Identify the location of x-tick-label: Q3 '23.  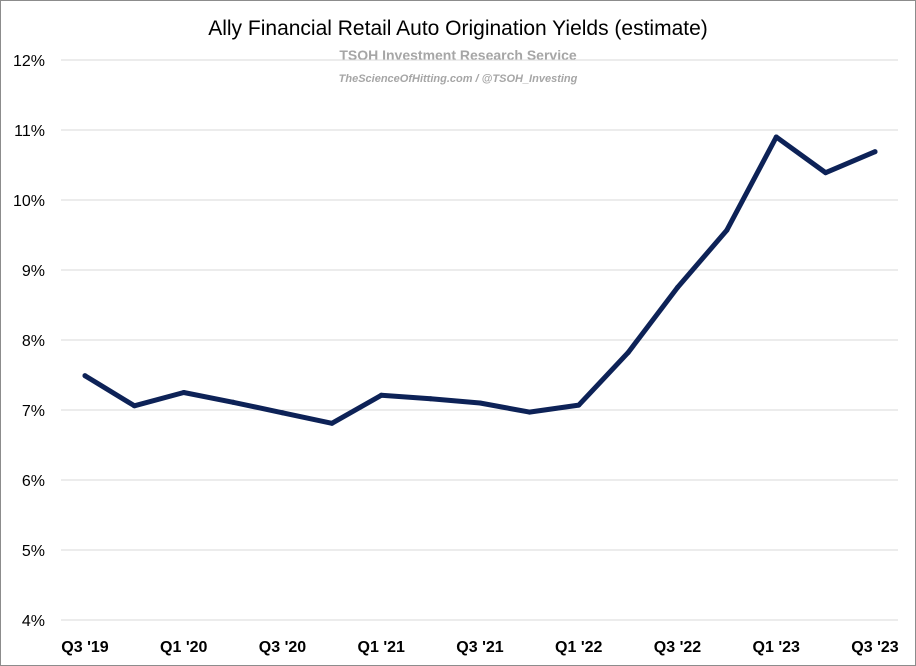
(874, 647).